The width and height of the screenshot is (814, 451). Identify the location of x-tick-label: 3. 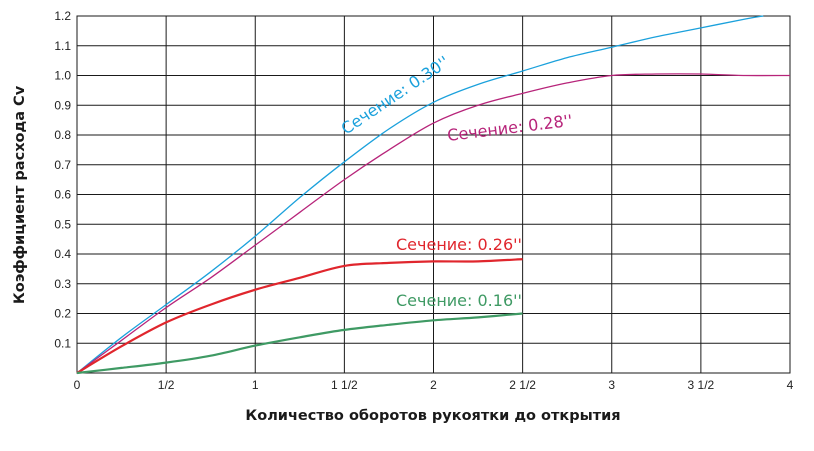
(611, 385).